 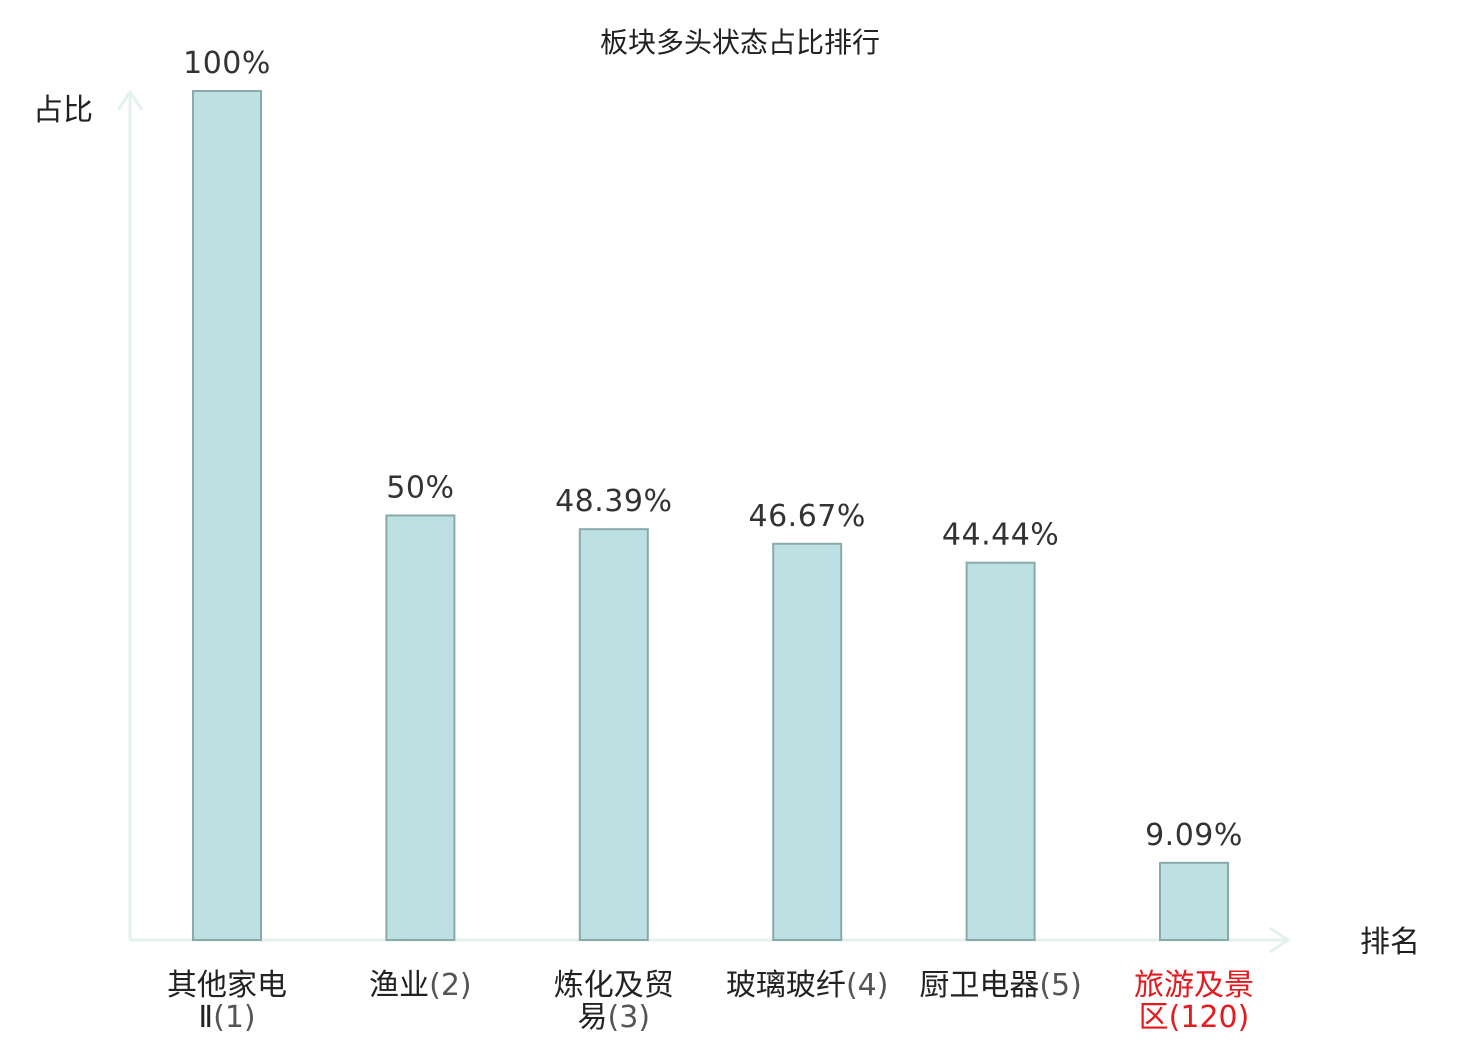 What do you see at coordinates (1280, 940) in the screenshot?
I see `x-axis-arrow` at bounding box center [1280, 940].